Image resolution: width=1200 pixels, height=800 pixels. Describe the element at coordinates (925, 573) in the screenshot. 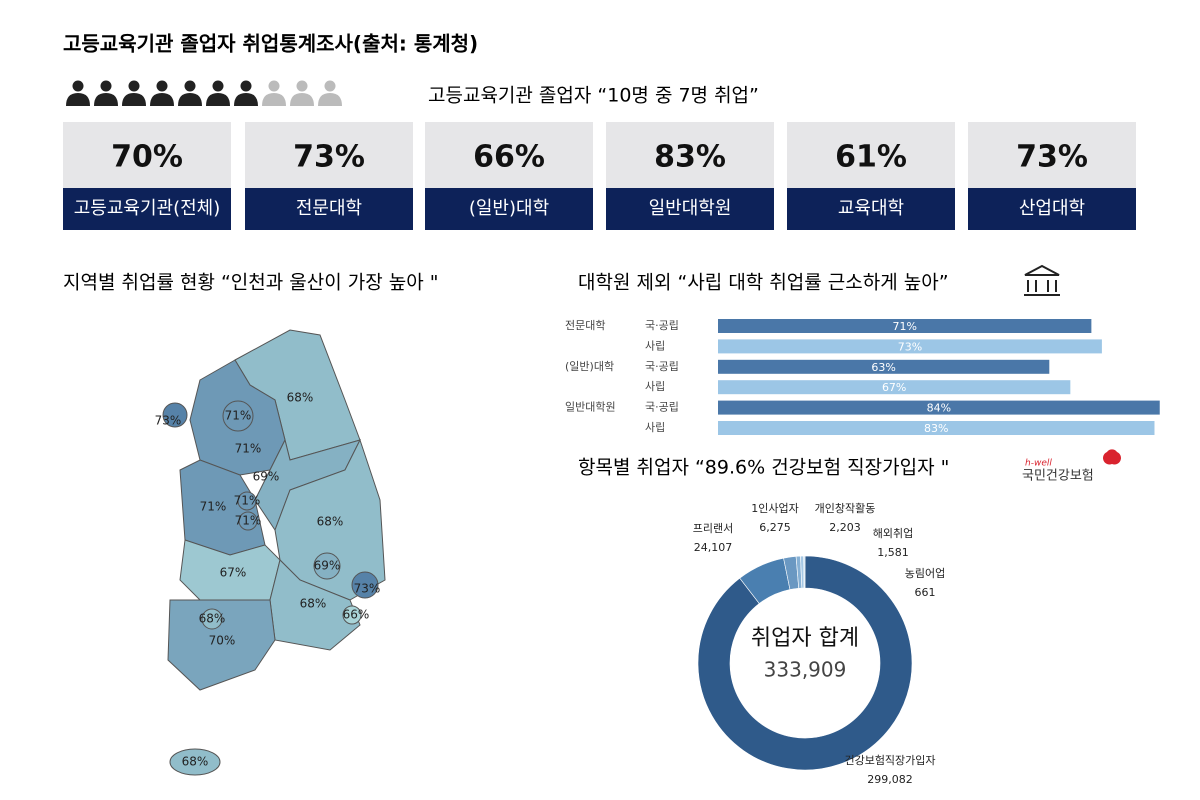

I see `slice-name: 농림어업` at that location.